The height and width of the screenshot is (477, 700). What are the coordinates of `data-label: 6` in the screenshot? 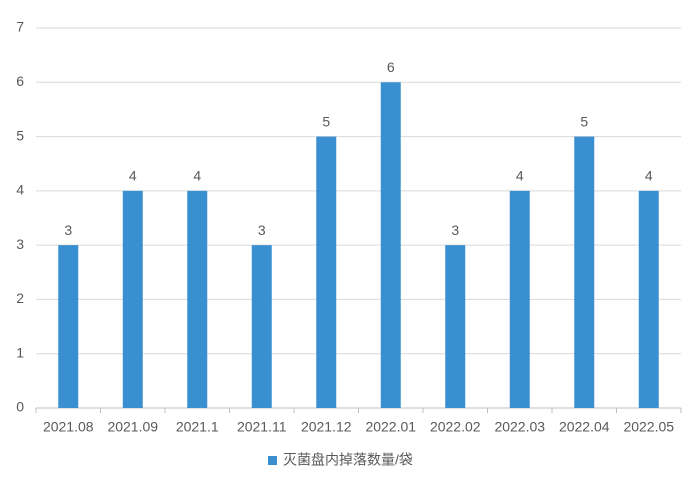 It's located at (391, 67).